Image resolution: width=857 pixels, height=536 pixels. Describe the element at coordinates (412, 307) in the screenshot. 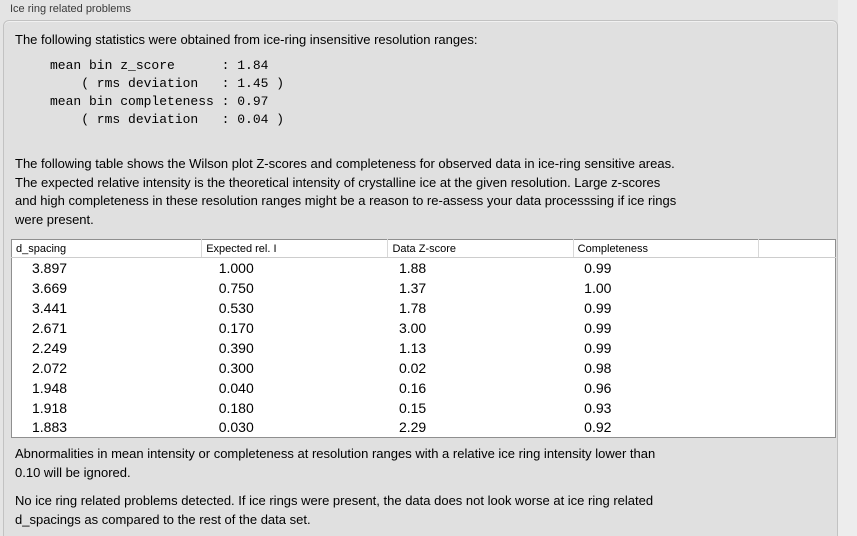

I see `cell-data-z-score: 1.78` at that location.